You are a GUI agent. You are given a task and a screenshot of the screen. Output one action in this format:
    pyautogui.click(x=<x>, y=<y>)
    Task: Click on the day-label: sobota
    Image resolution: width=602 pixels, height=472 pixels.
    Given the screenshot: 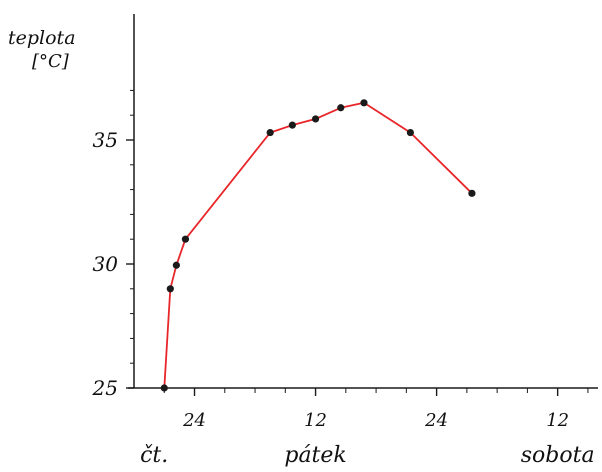 What is the action you would take?
    pyautogui.click(x=558, y=455)
    